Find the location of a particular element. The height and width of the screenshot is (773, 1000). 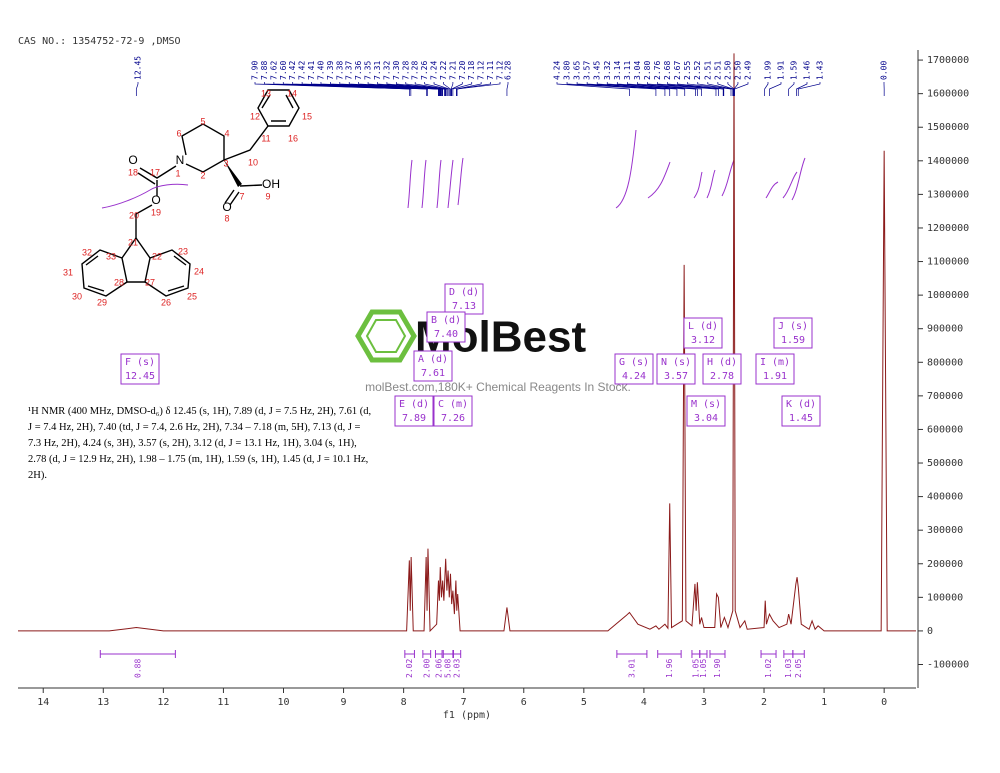

atom-number: 9 is located at coordinates (267, 196).